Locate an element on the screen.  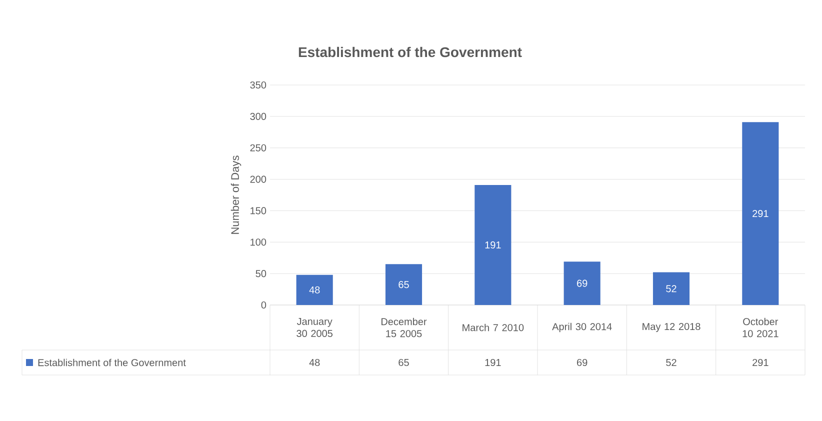
y-tick-label: 150 is located at coordinates (258, 210).